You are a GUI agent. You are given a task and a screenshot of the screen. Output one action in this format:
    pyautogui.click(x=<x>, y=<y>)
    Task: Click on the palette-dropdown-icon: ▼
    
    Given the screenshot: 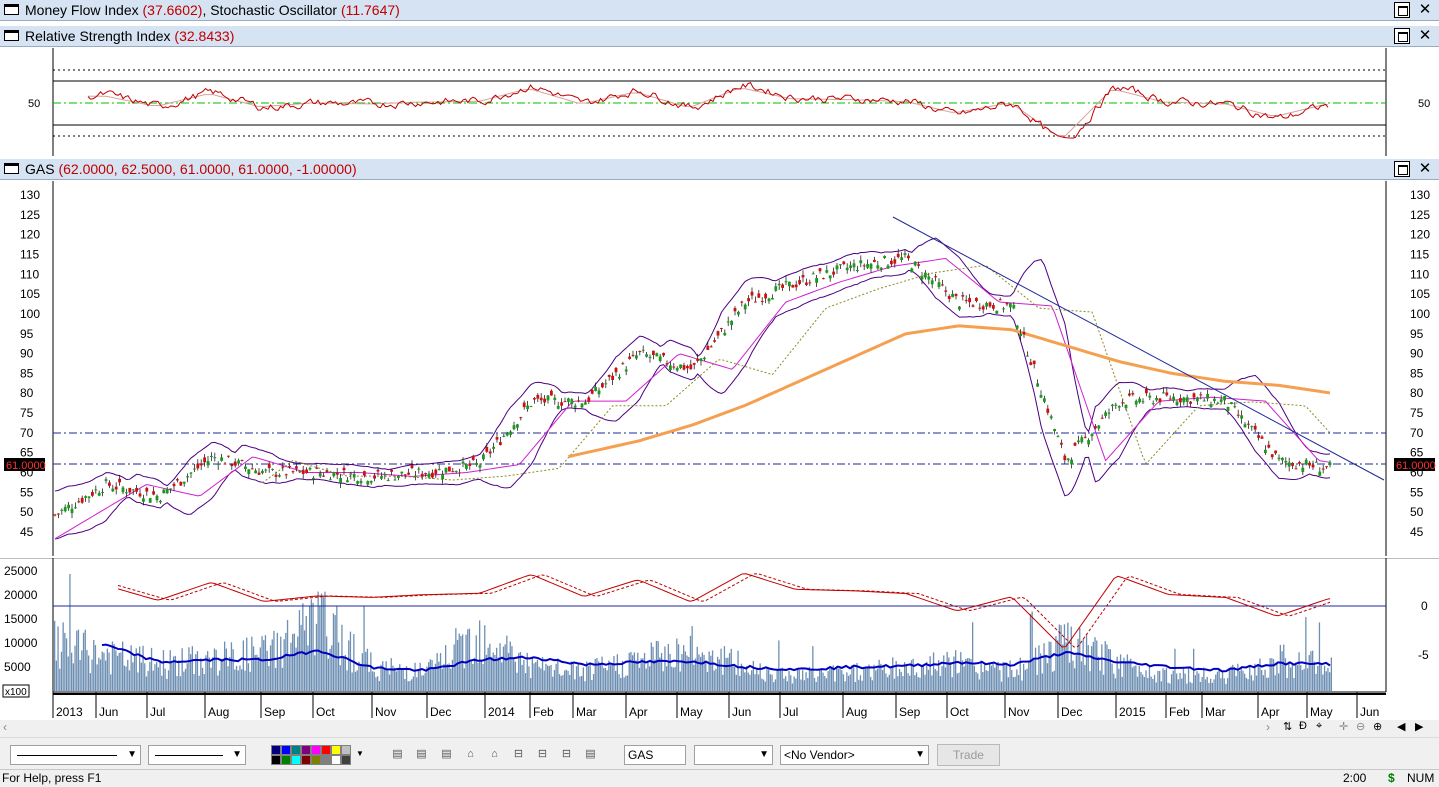 What is the action you would take?
    pyautogui.click(x=360, y=753)
    